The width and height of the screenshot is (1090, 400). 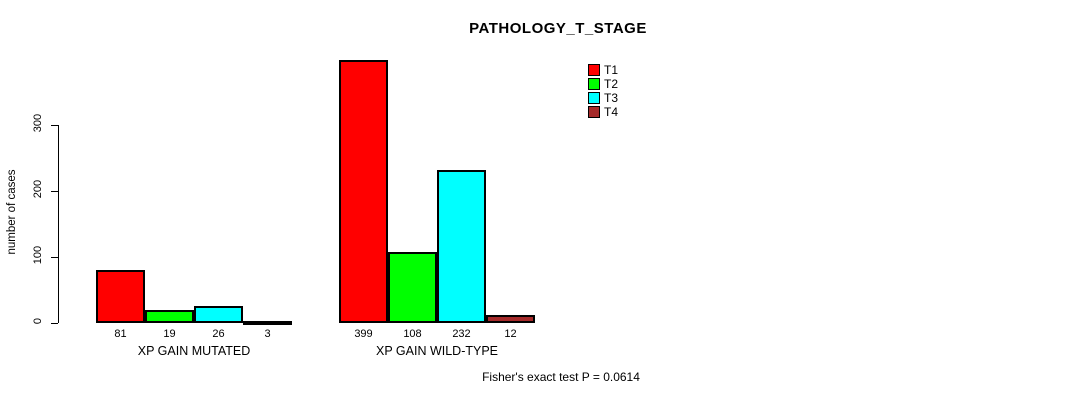 What do you see at coordinates (510, 319) in the screenshot?
I see `bar-t4-xp-gain-wild-type` at bounding box center [510, 319].